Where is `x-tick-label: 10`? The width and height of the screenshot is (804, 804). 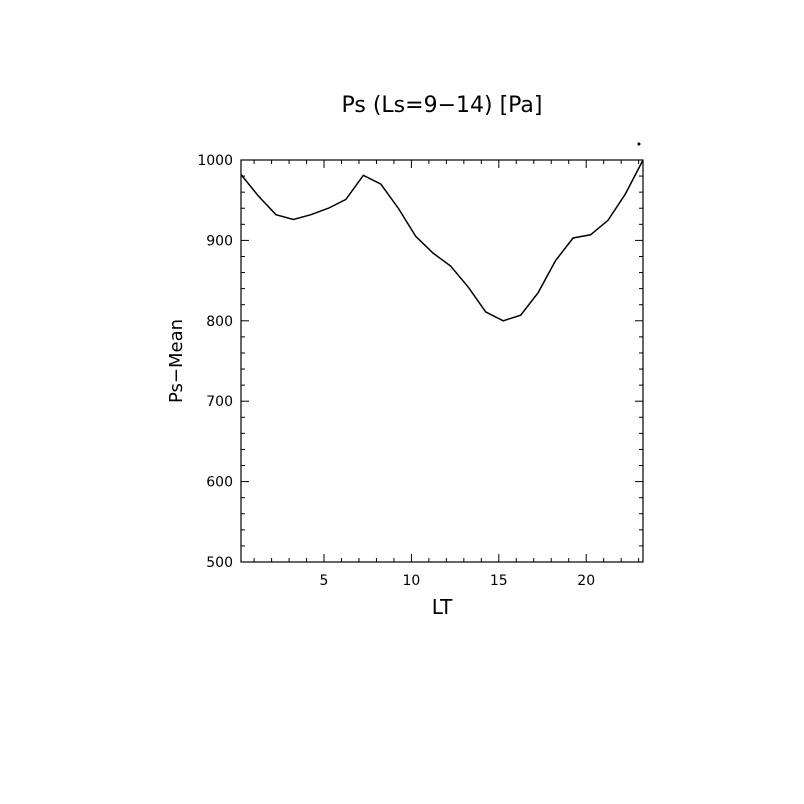
x-tick-label: 10 is located at coordinates (411, 581).